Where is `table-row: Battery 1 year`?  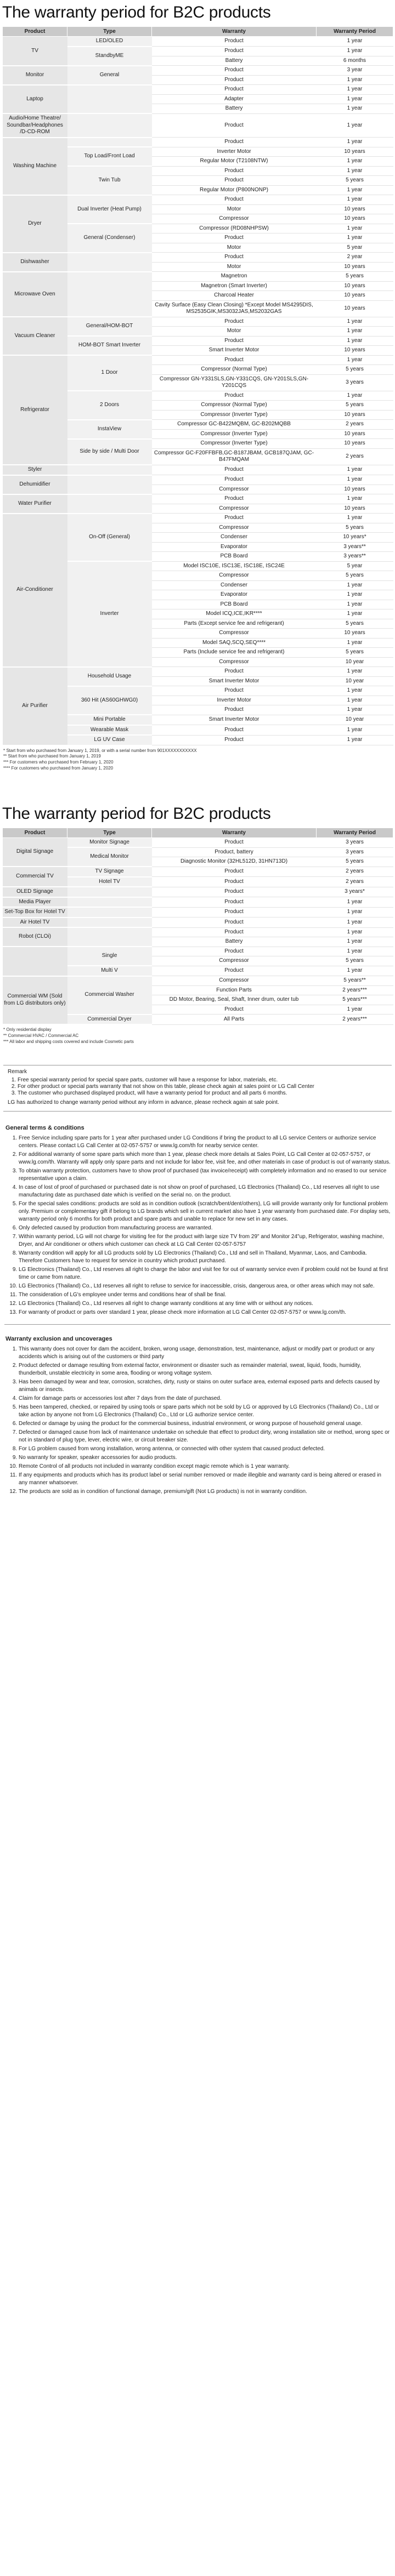
table-row: Battery 1 year is located at coordinates (198, 109).